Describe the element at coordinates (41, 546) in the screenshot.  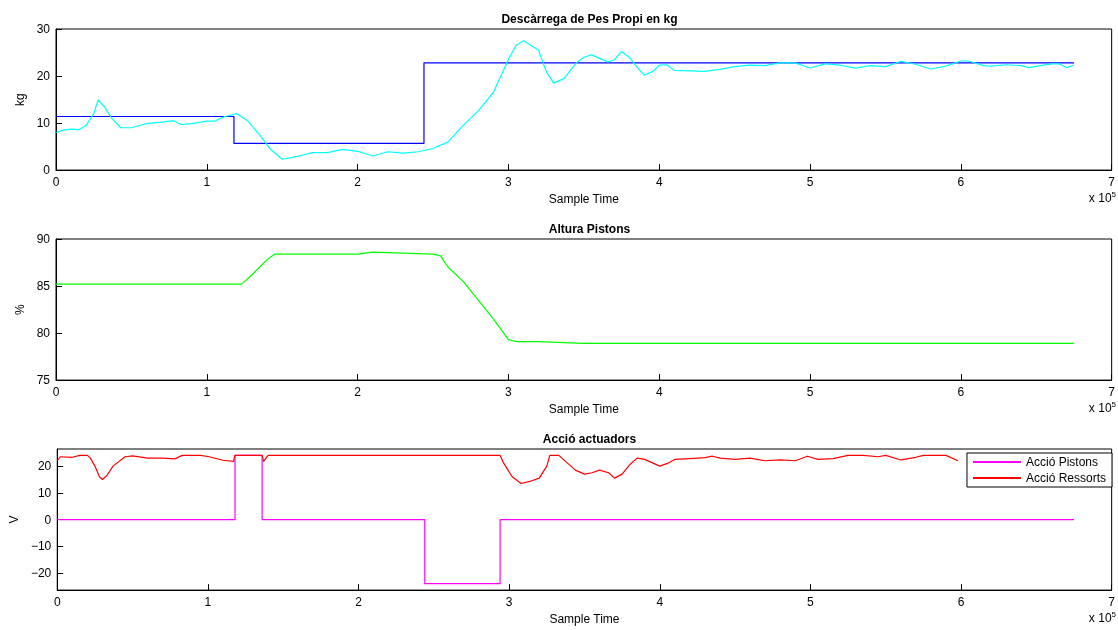
I see `y-tick-label: −10` at that location.